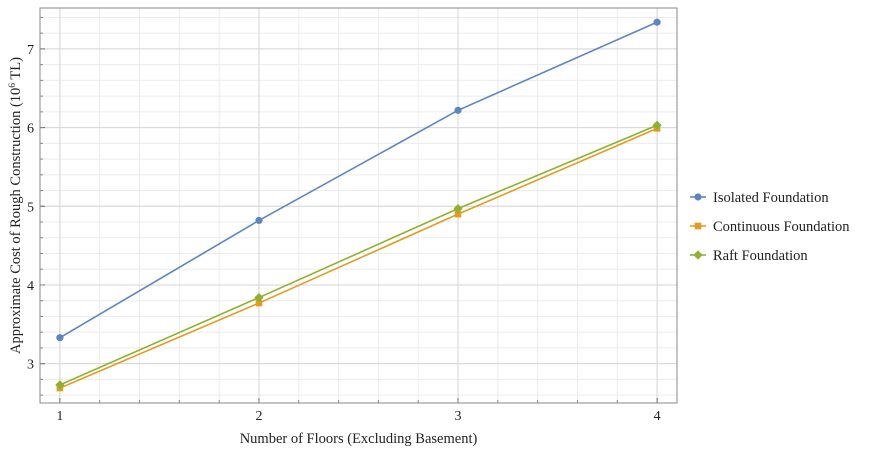 The height and width of the screenshot is (451, 872). I want to click on y-axis-title-exponent: 6, so click(13, 85).